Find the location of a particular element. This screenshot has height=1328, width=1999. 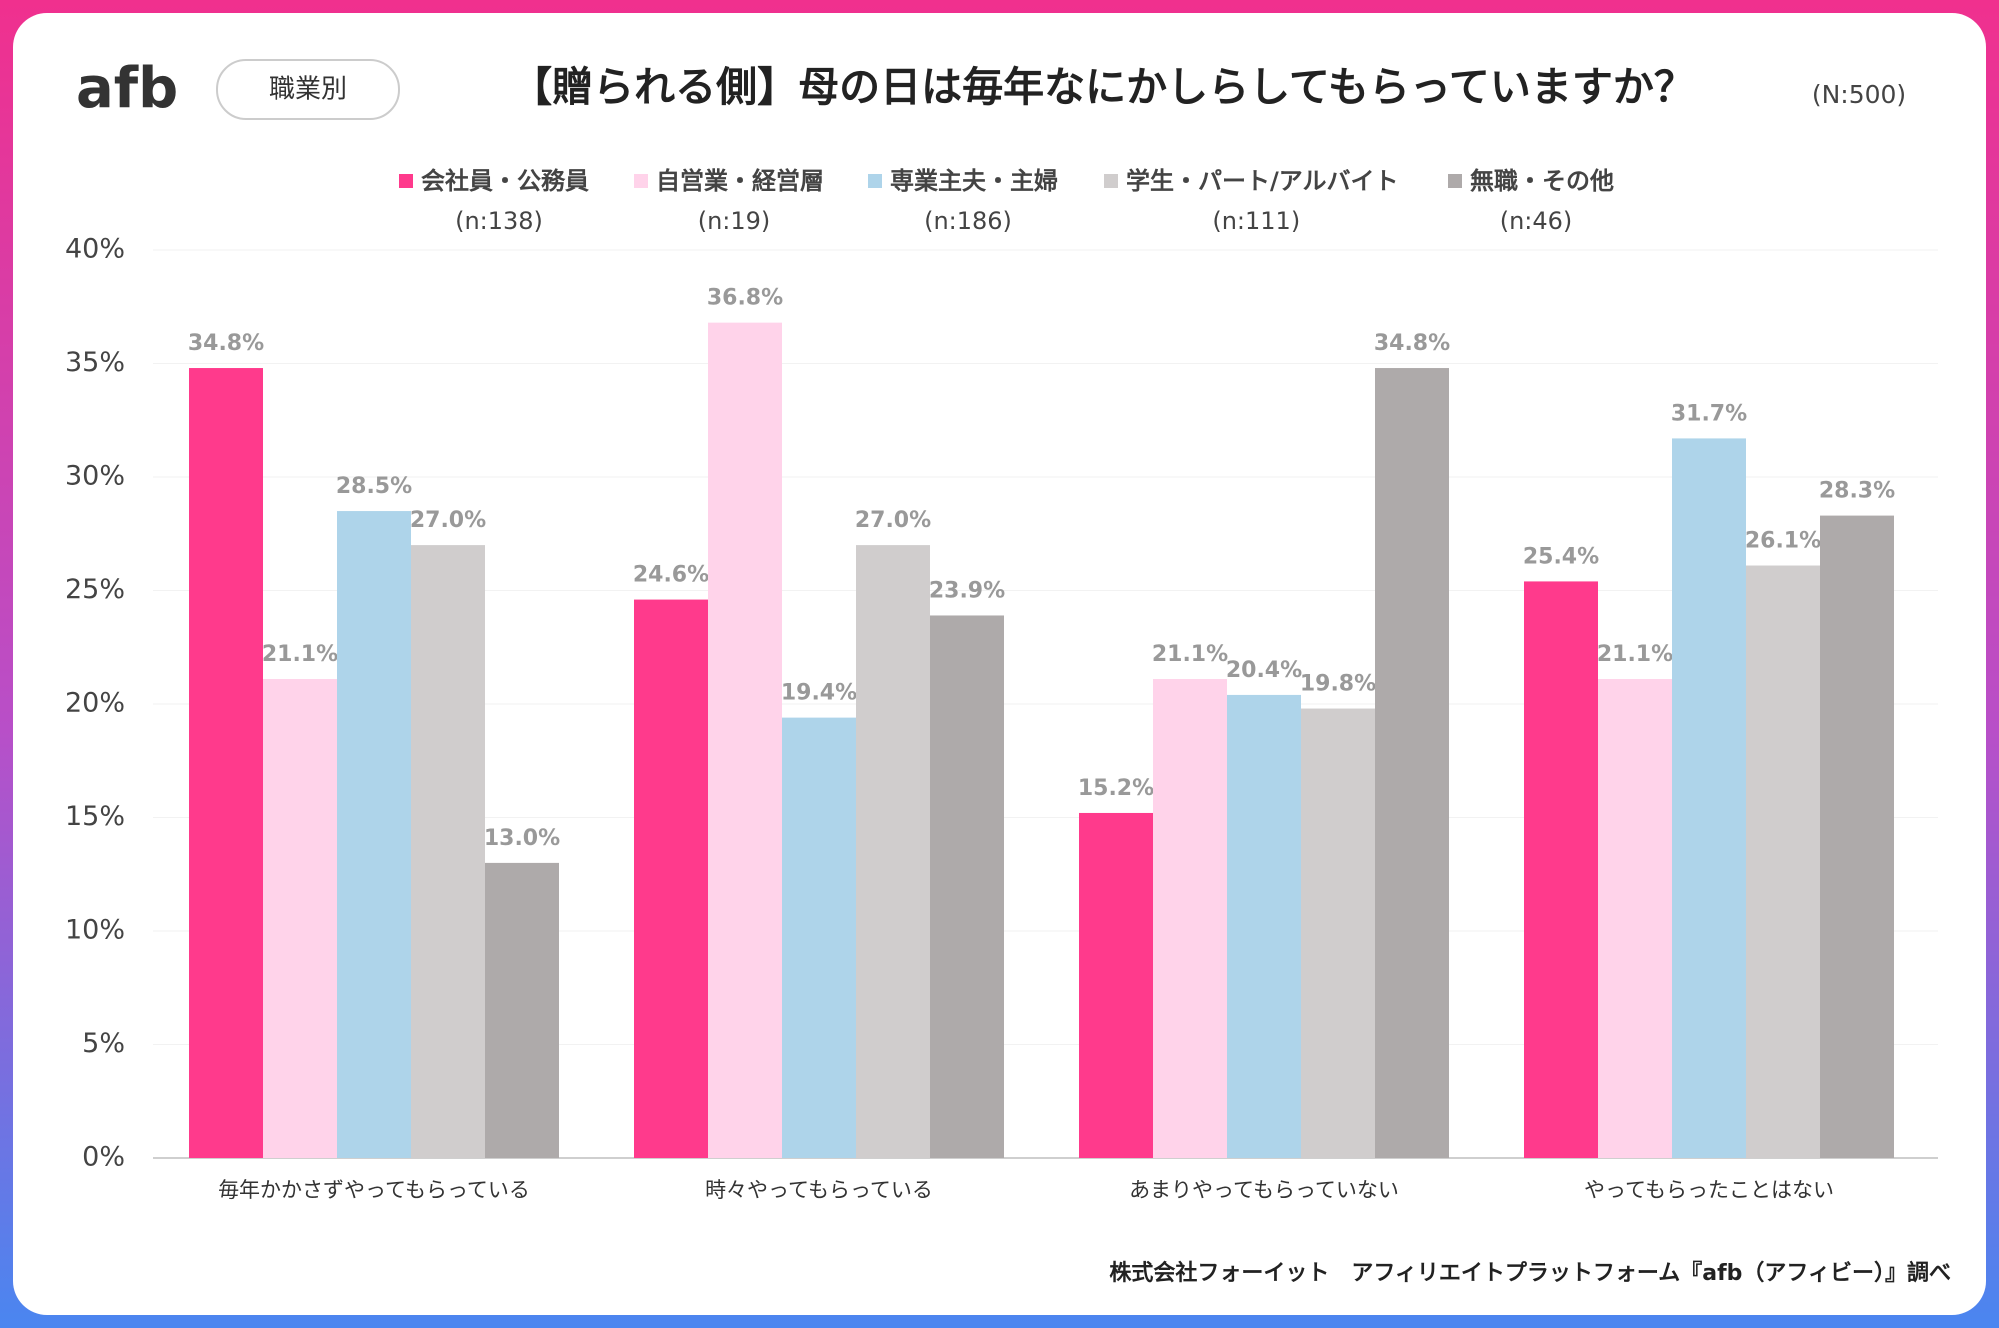

badge-box is located at coordinates (308, 89).